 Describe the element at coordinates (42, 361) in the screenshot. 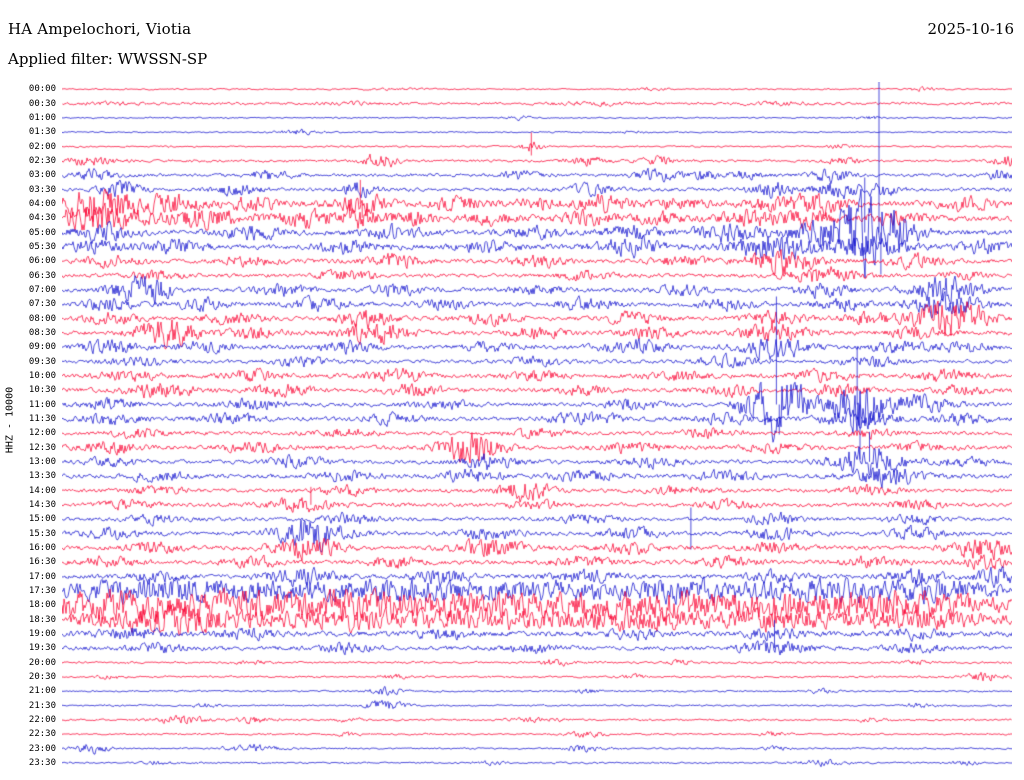

I see `time-label: 09:30` at that location.